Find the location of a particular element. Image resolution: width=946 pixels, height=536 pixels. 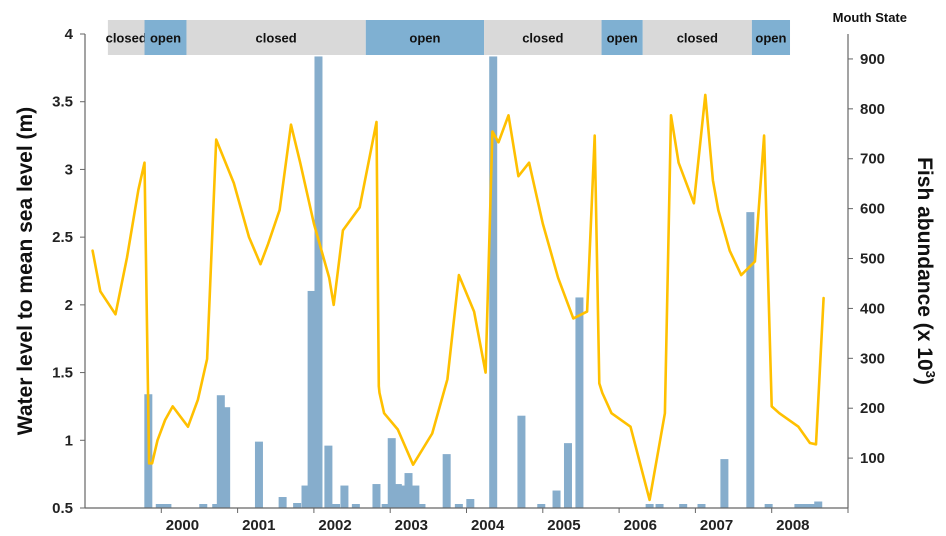

left-y-axis-ticks: 0.5 1 1.5 2 2.5 3 3.5 4 is located at coordinates (68, 271).